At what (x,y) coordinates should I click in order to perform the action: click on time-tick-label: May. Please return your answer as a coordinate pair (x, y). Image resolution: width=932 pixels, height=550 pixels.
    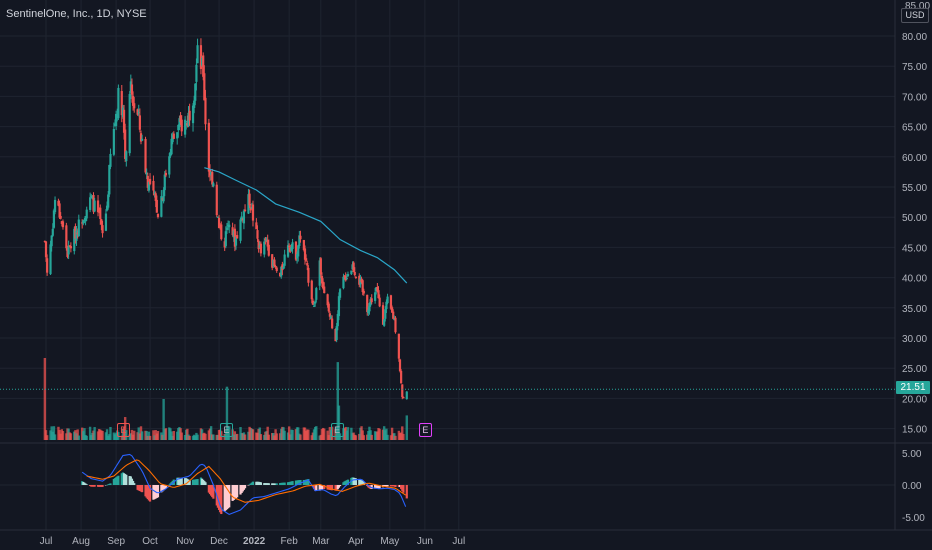
    Looking at the image, I should click on (389, 541).